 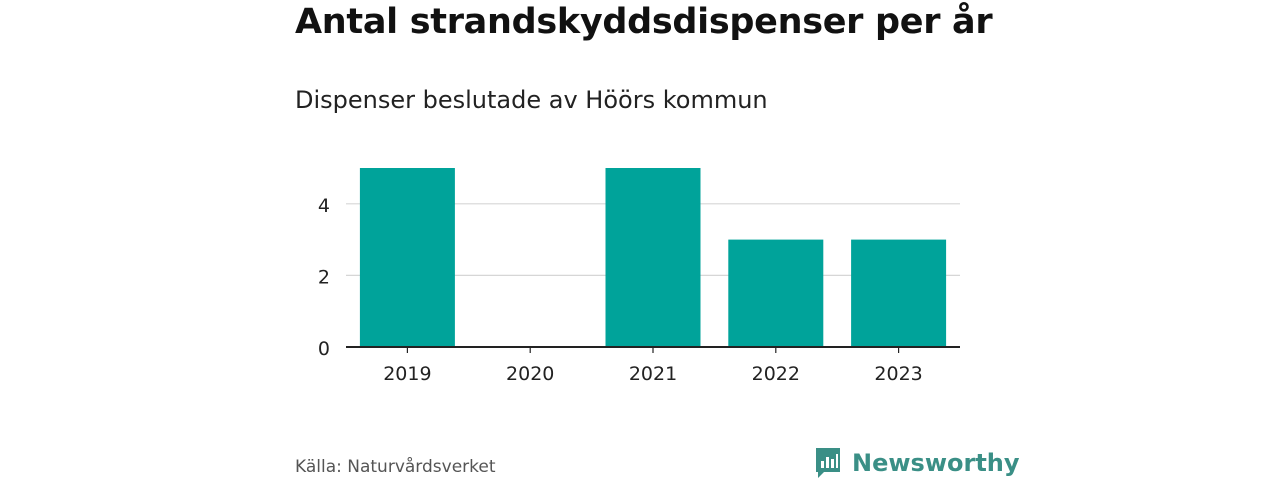 What do you see at coordinates (324, 277) in the screenshot?
I see `y-tick-label: 2` at bounding box center [324, 277].